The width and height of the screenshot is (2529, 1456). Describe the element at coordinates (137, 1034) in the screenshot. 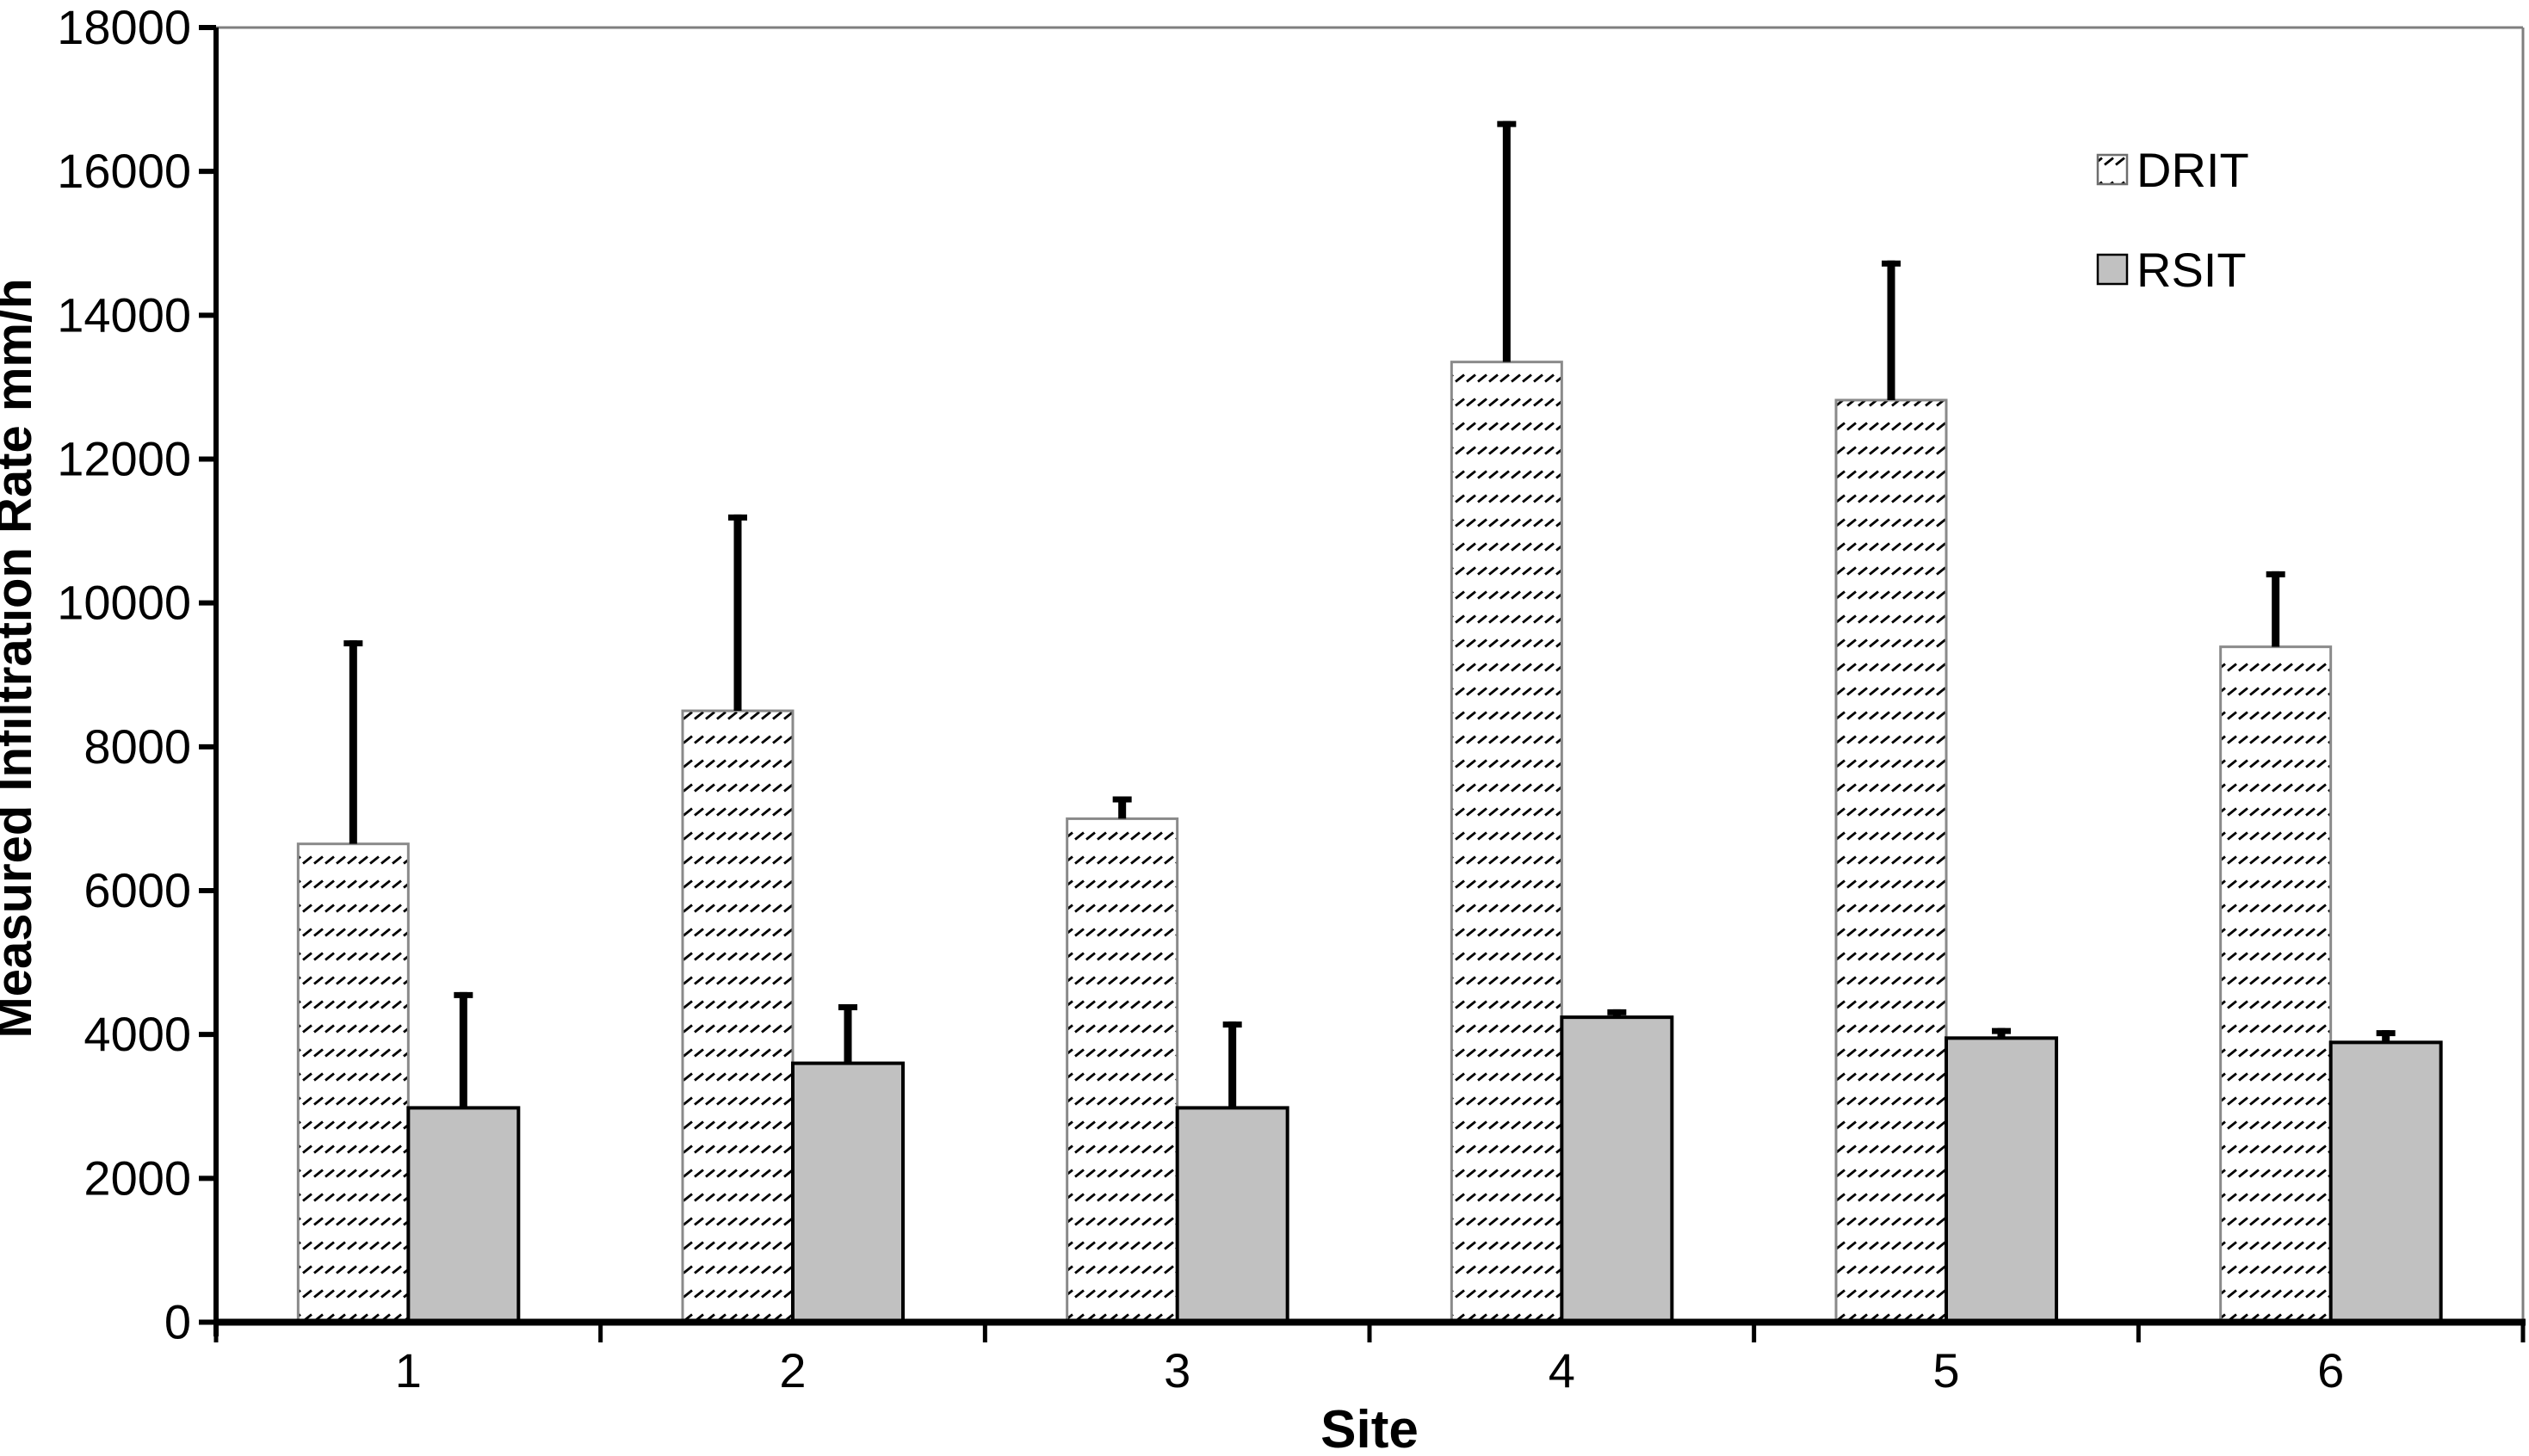

I see `y-tick-label-4000: 4000` at that location.